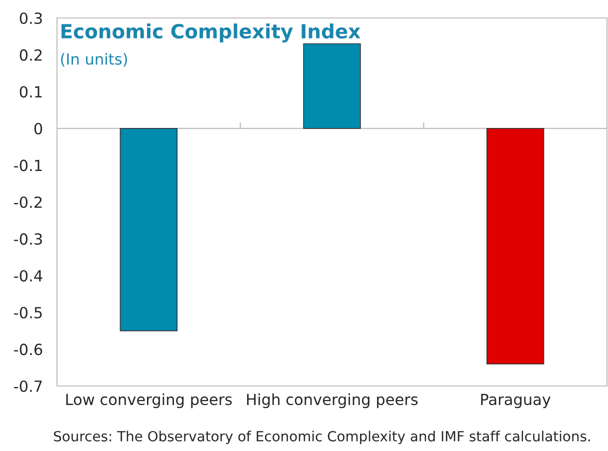 The width and height of the screenshot is (608, 451). What do you see at coordinates (322, 437) in the screenshot?
I see `source-note: Sources: The Observatory of Economic Complexity and IMF staff calculations.` at bounding box center [322, 437].